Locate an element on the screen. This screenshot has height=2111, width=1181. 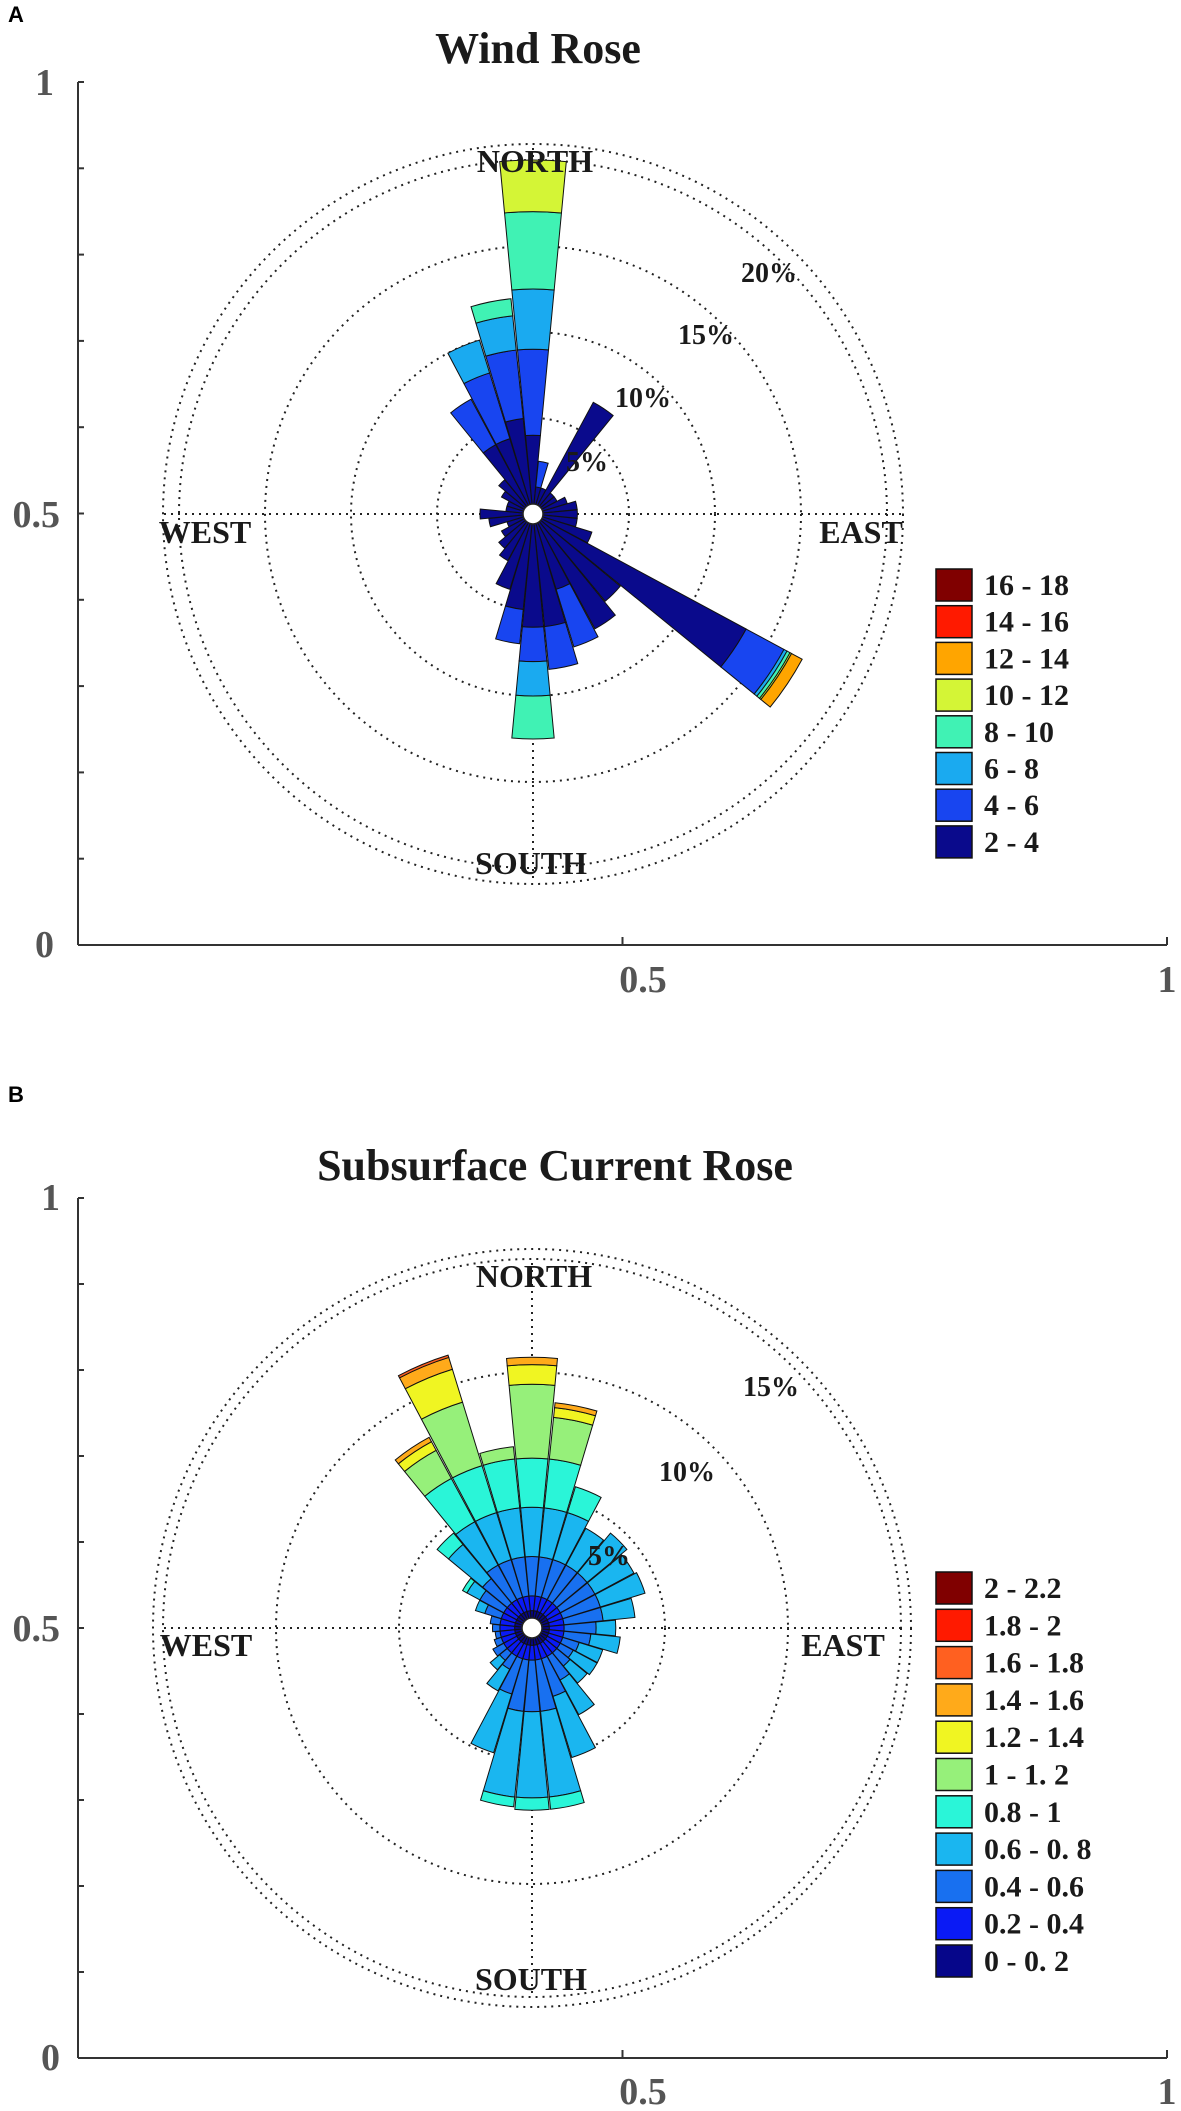
panel-b-south-label: SOUTH is located at coordinates (531, 1979).